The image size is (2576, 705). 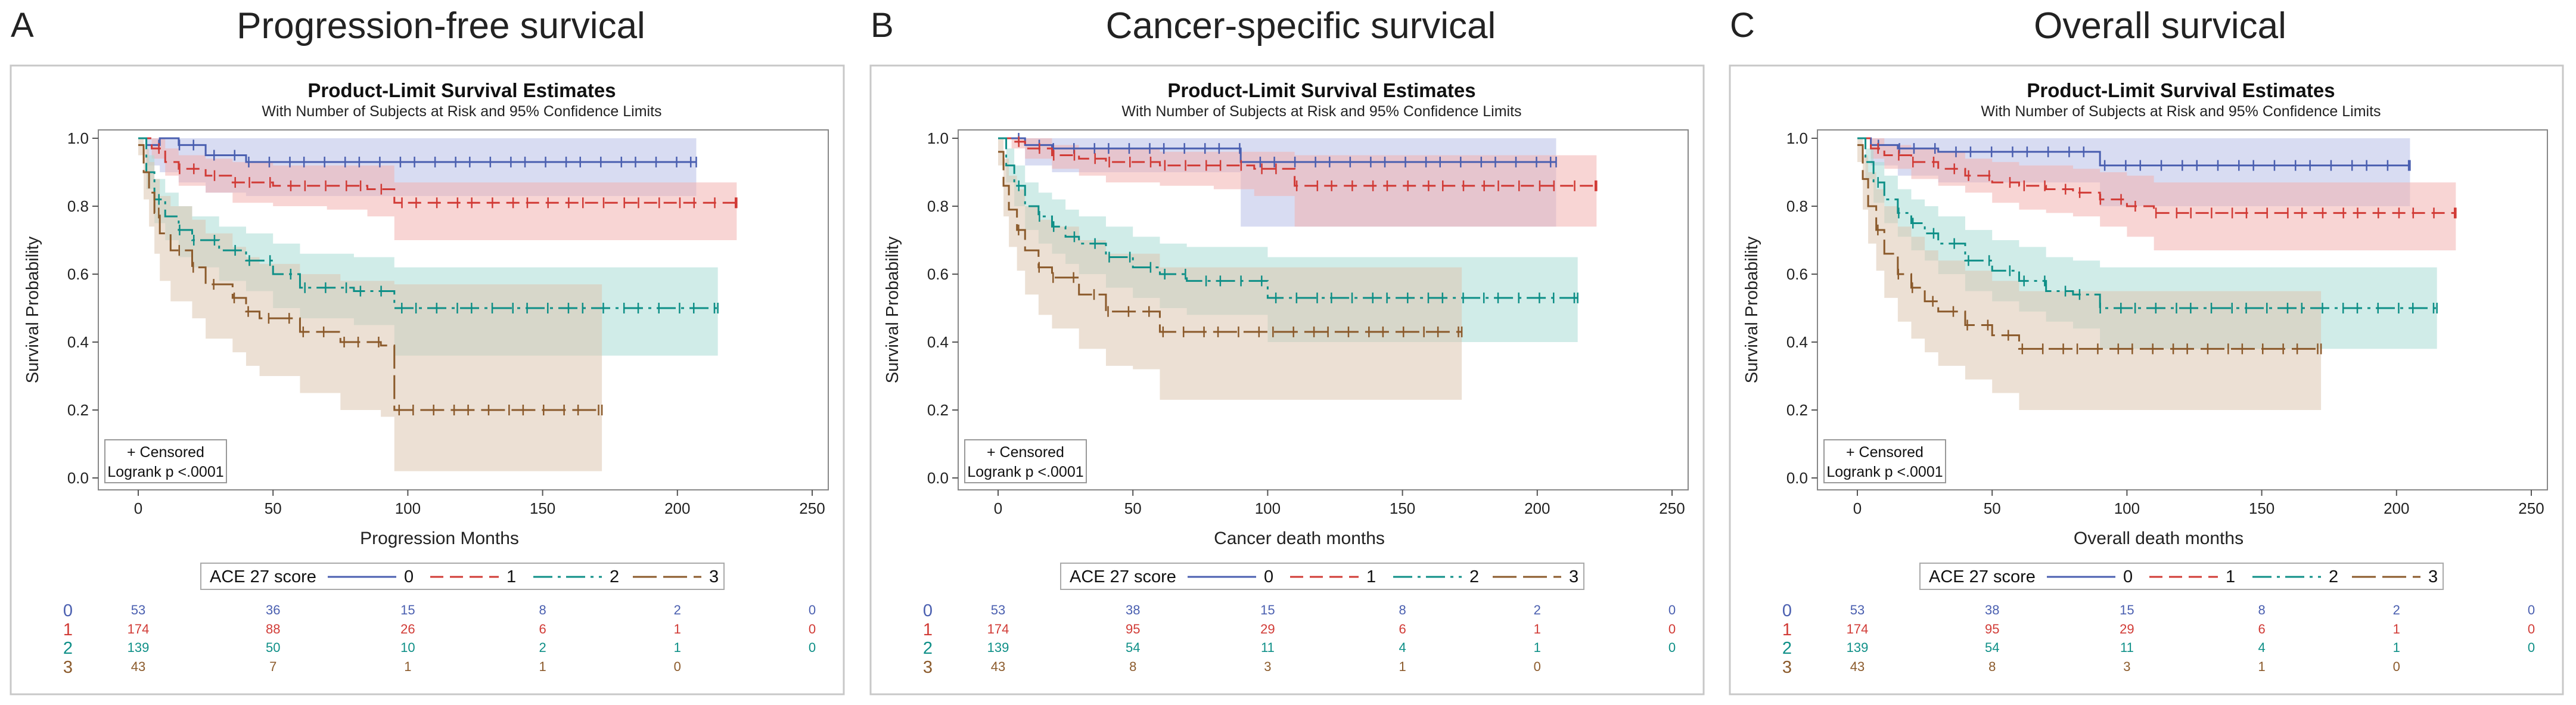 What do you see at coordinates (1992, 629) in the screenshot?
I see `risk-value: 95` at bounding box center [1992, 629].